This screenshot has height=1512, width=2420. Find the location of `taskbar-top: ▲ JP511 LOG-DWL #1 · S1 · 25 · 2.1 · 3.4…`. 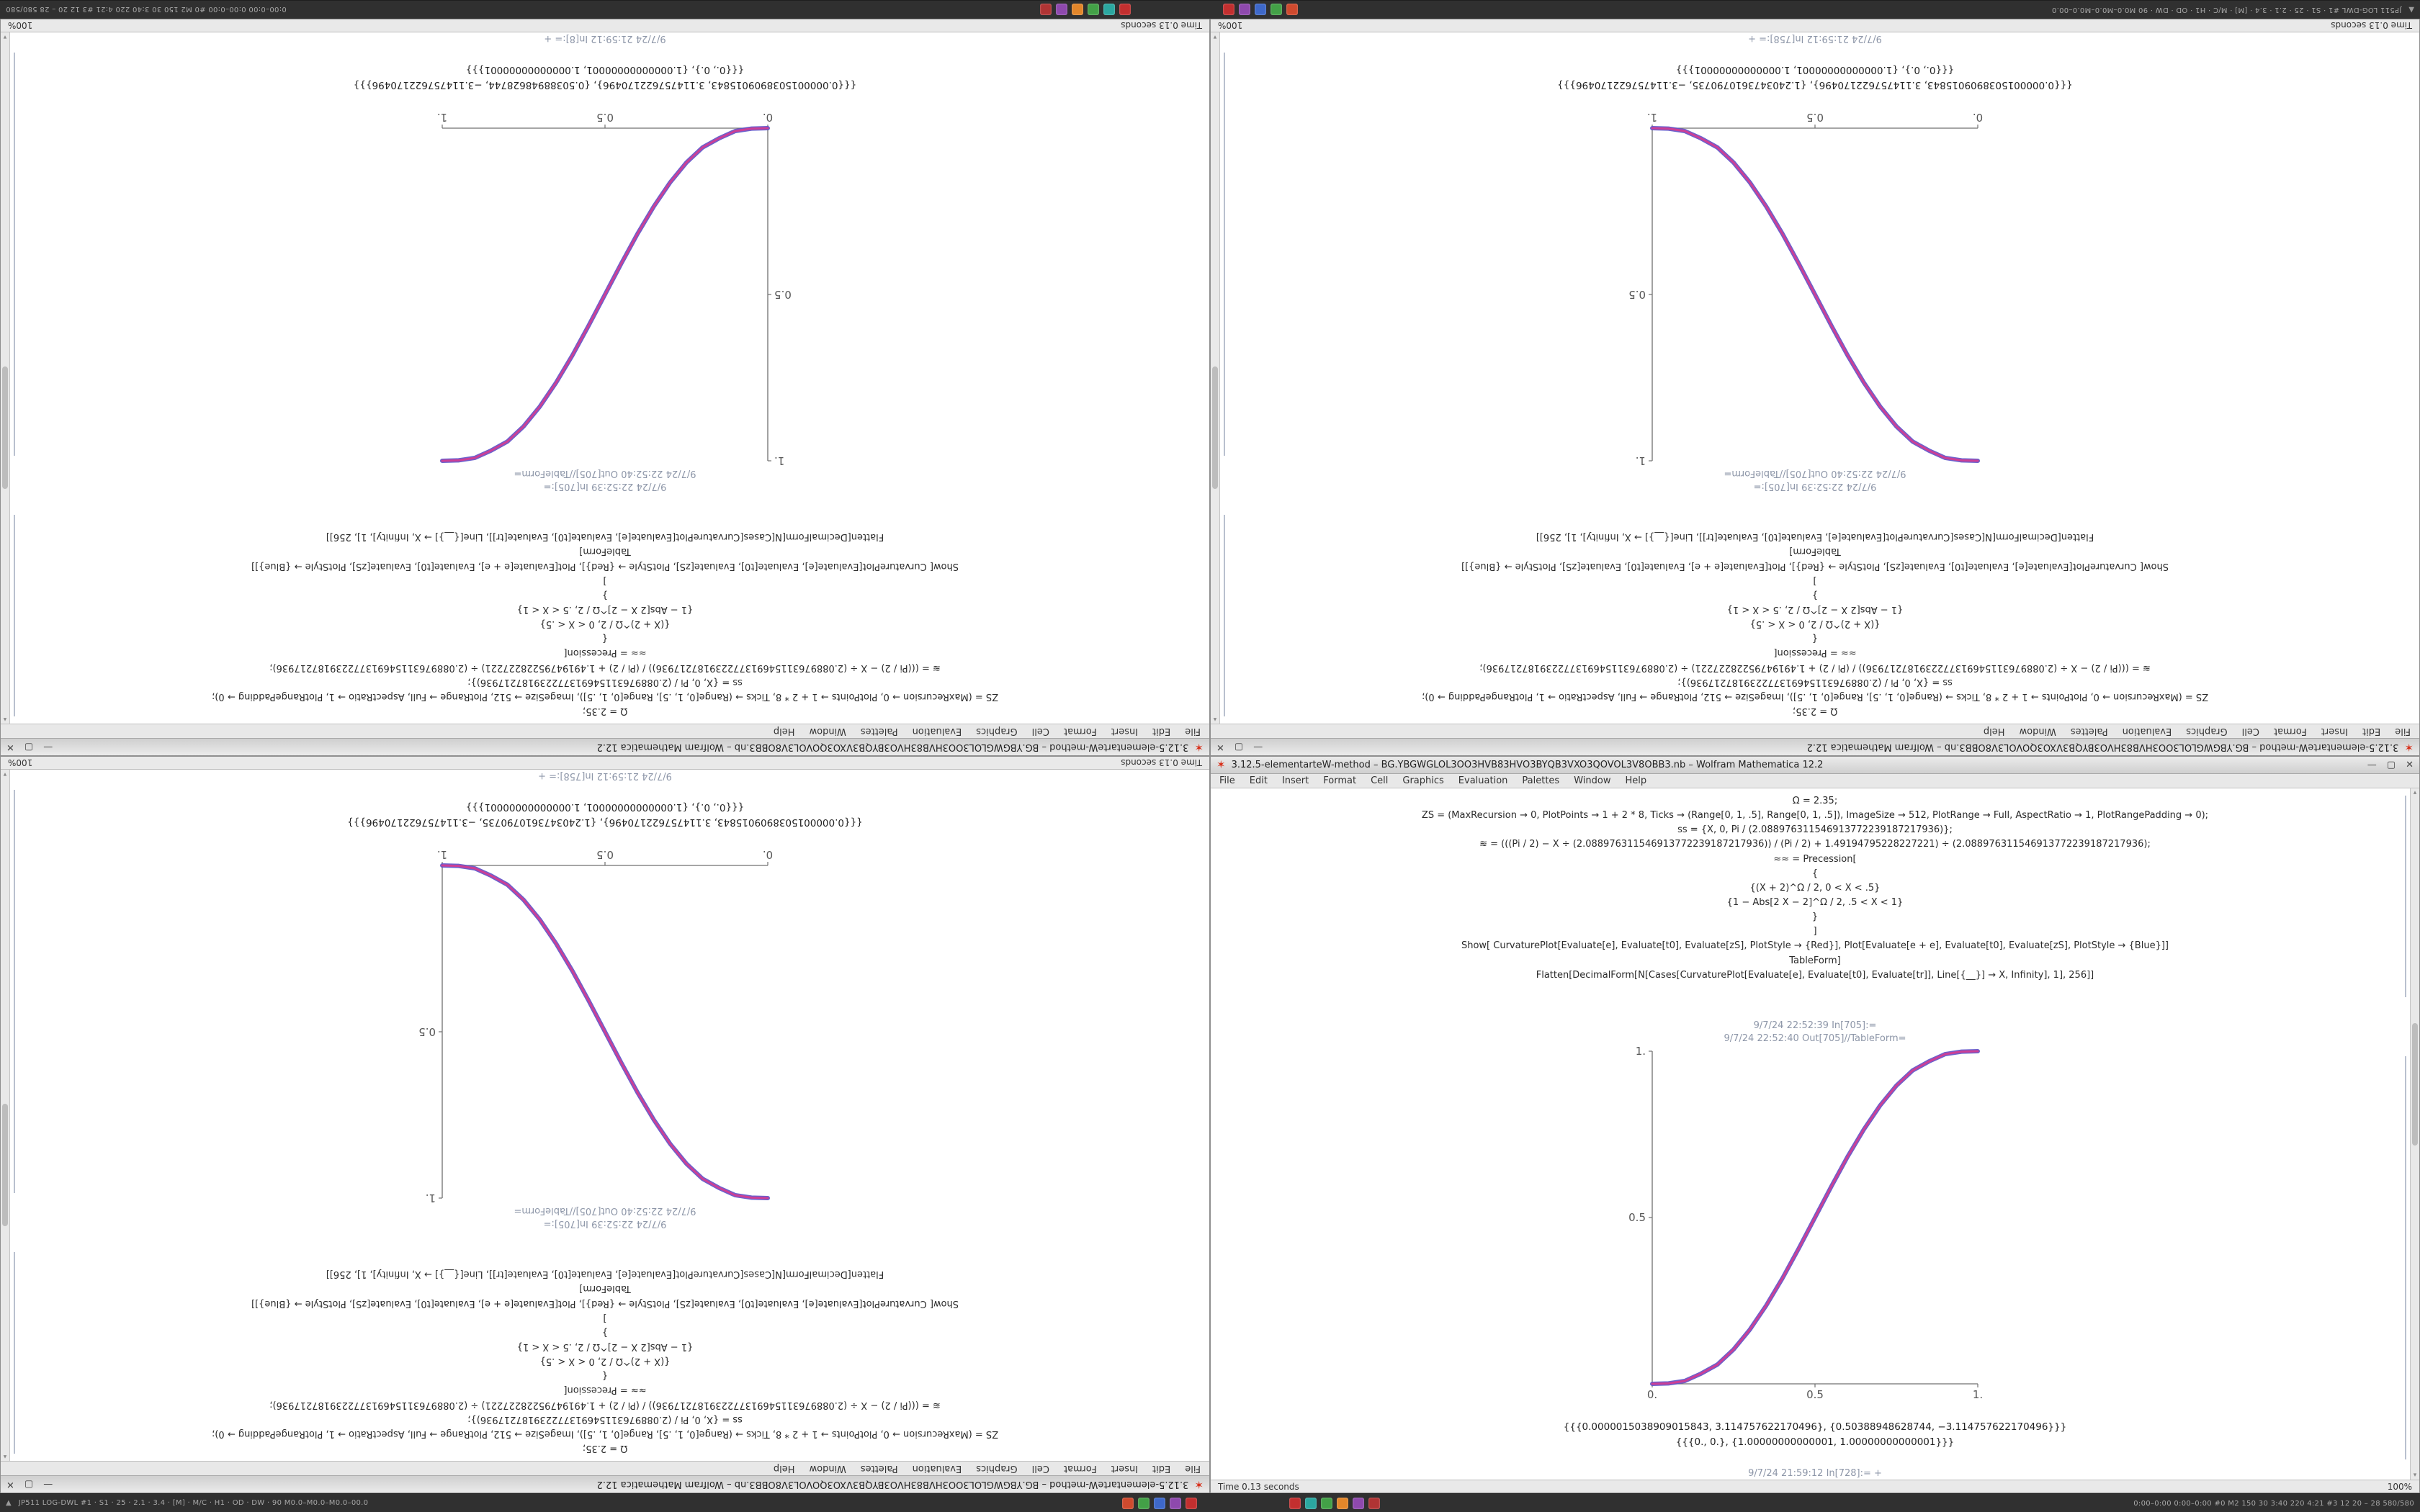

taskbar-top: ▲ JP511 LOG-DWL #1 · S1 · 25 · 2.1 · 3.4… is located at coordinates (1210, 9).